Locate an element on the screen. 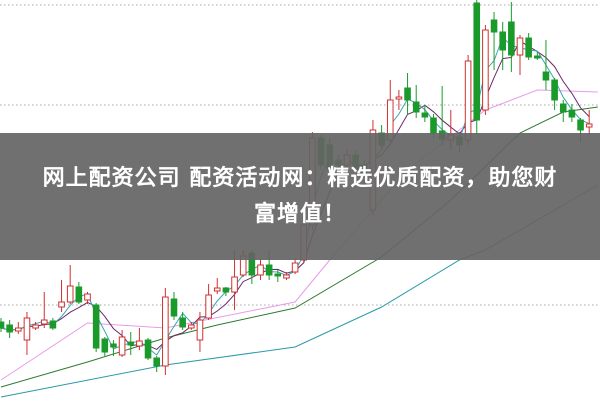 The width and height of the screenshot is (600, 401). banner-line-2: 富增值！ is located at coordinates (299, 214).